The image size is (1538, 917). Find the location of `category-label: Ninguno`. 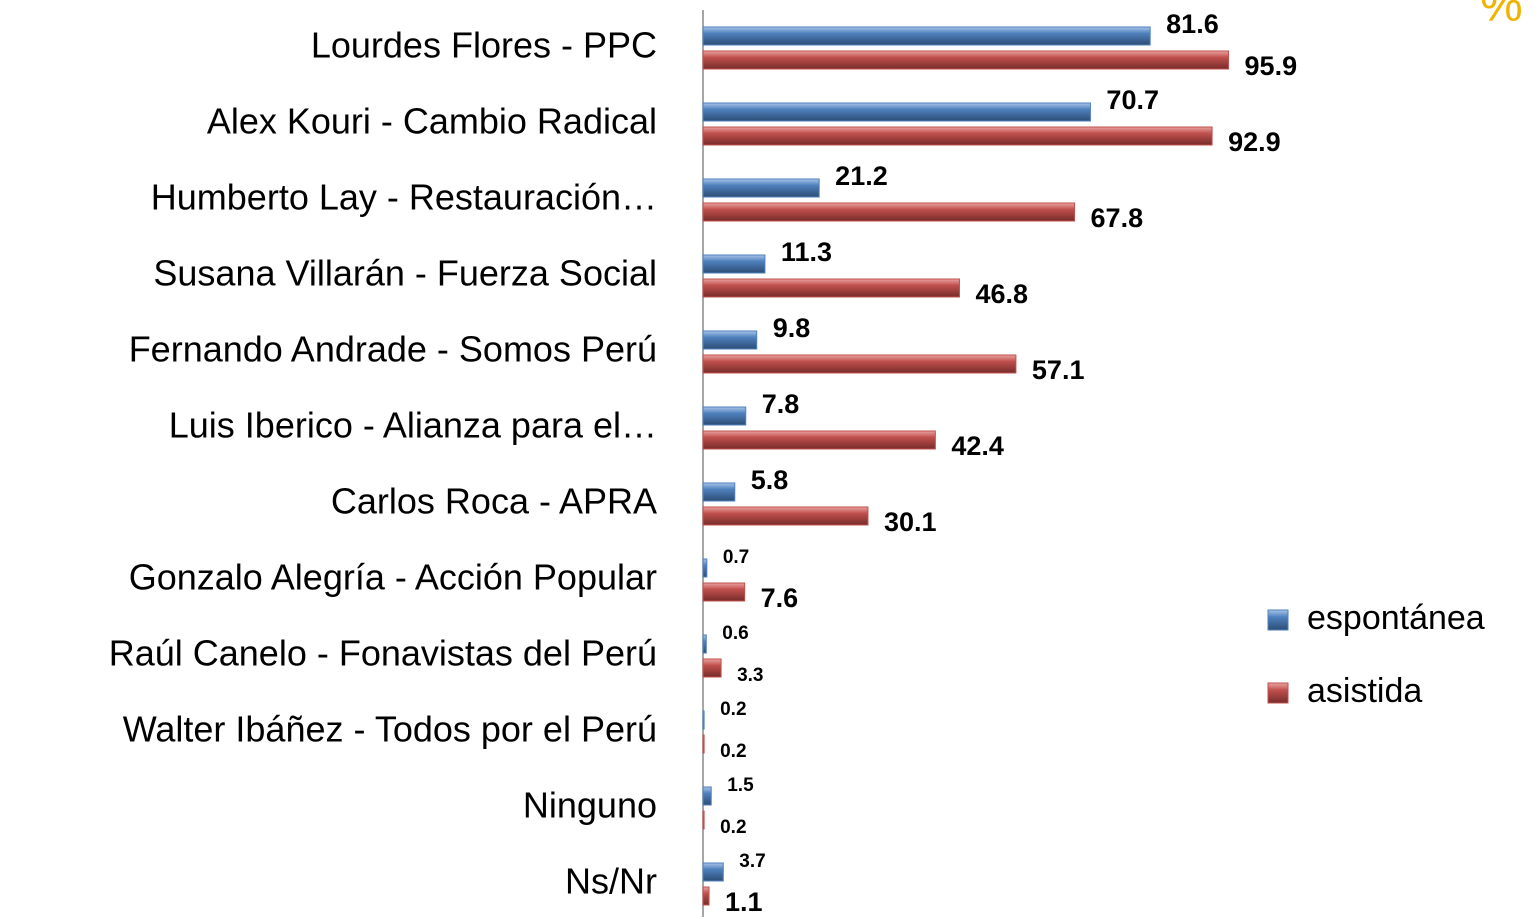

category-label: Ninguno is located at coordinates (590, 805).